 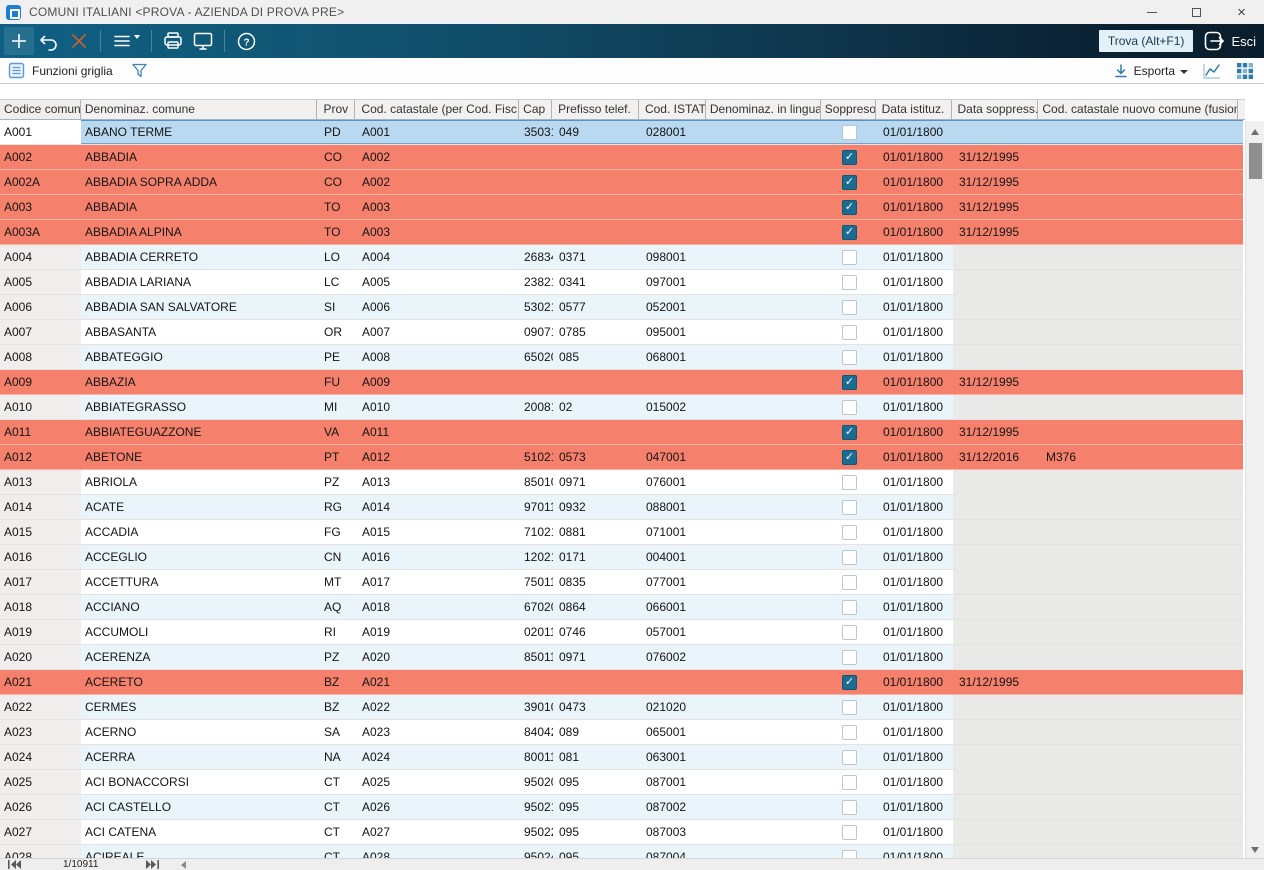 What do you see at coordinates (666, 357) in the screenshot?
I see `cell-cod-istat: 068001` at bounding box center [666, 357].